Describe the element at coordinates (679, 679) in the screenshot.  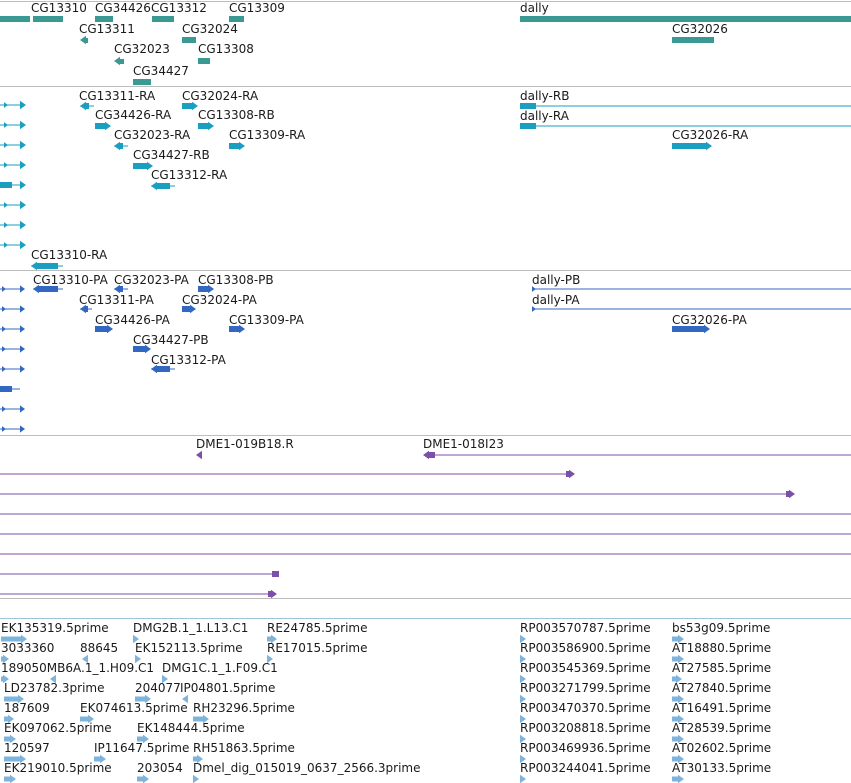
I see `est-glyph-at27585-5prime-tip` at that location.